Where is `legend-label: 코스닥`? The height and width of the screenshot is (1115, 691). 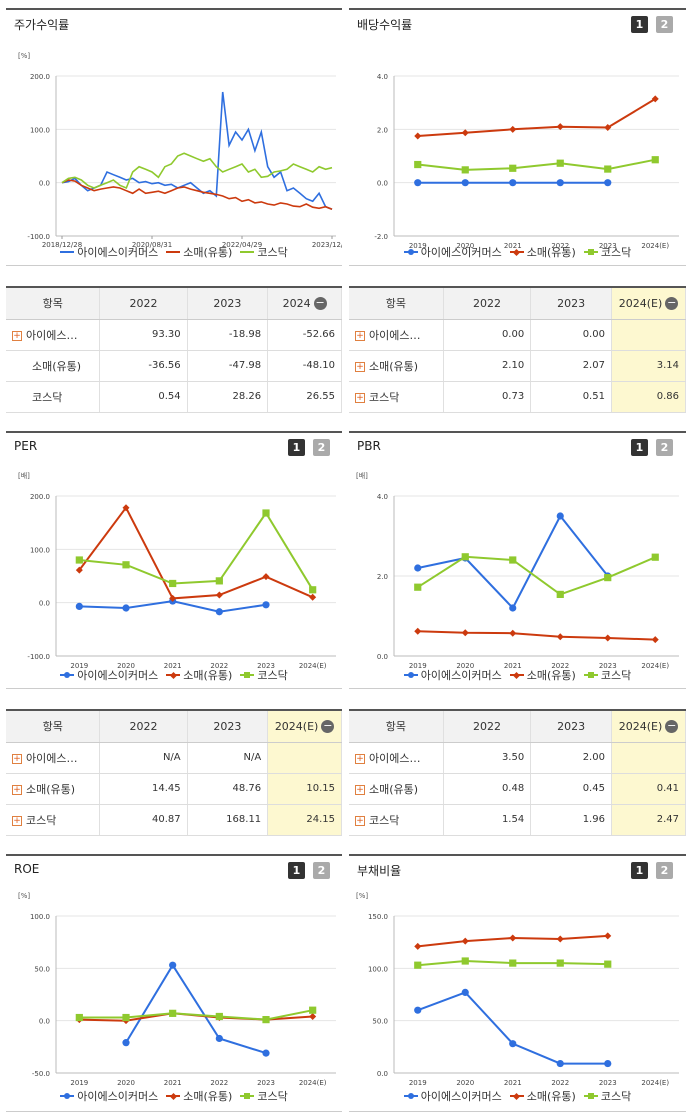 legend-label: 코스닥 is located at coordinates (616, 1096).